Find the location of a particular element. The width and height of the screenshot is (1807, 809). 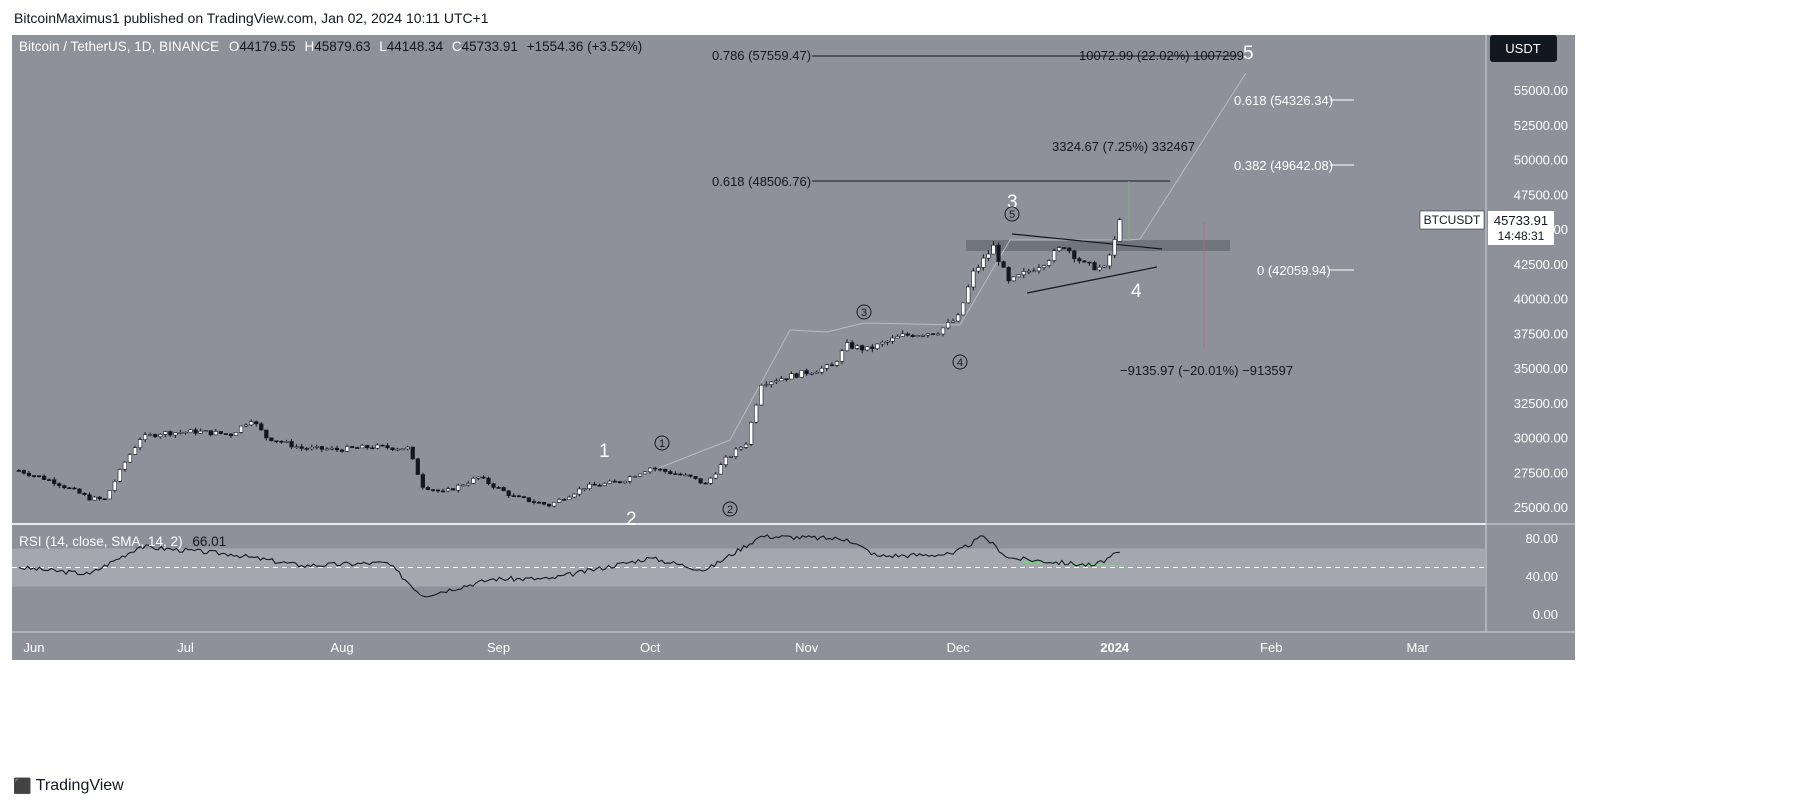

change-value: +1554.36 (+3.52%) is located at coordinates (585, 46).